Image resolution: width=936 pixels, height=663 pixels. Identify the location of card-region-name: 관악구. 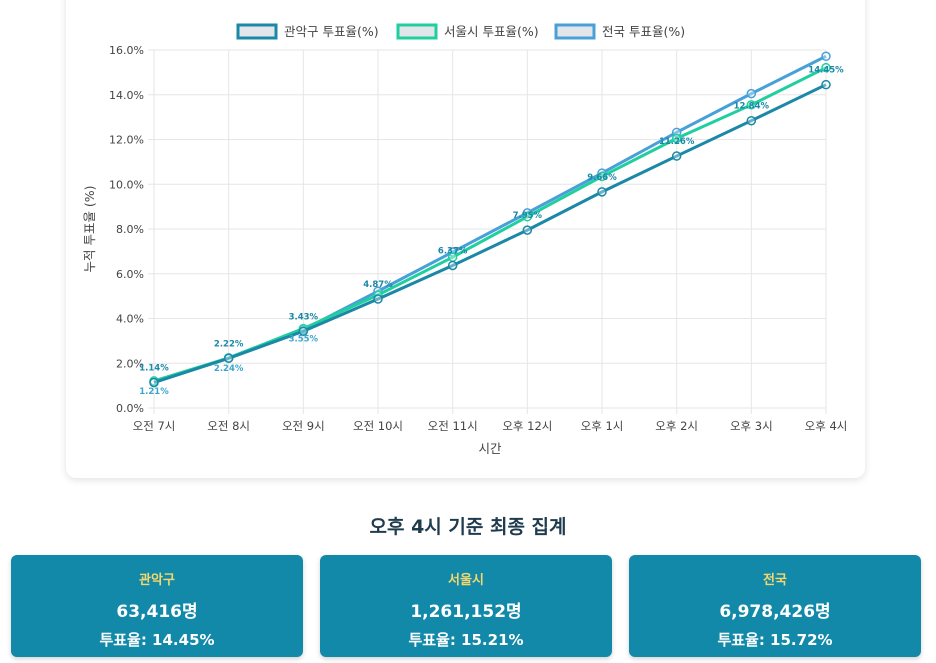
(157, 580).